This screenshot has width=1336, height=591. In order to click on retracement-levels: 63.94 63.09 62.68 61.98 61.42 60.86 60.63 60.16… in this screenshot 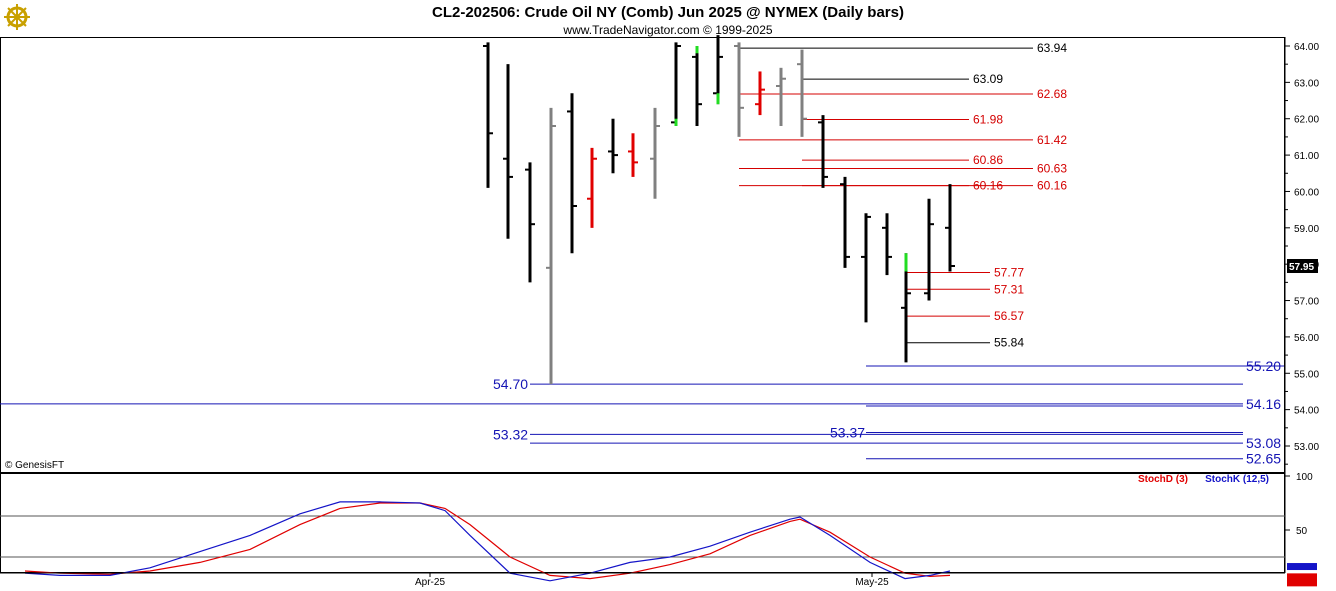, I will do `click(903, 195)`.